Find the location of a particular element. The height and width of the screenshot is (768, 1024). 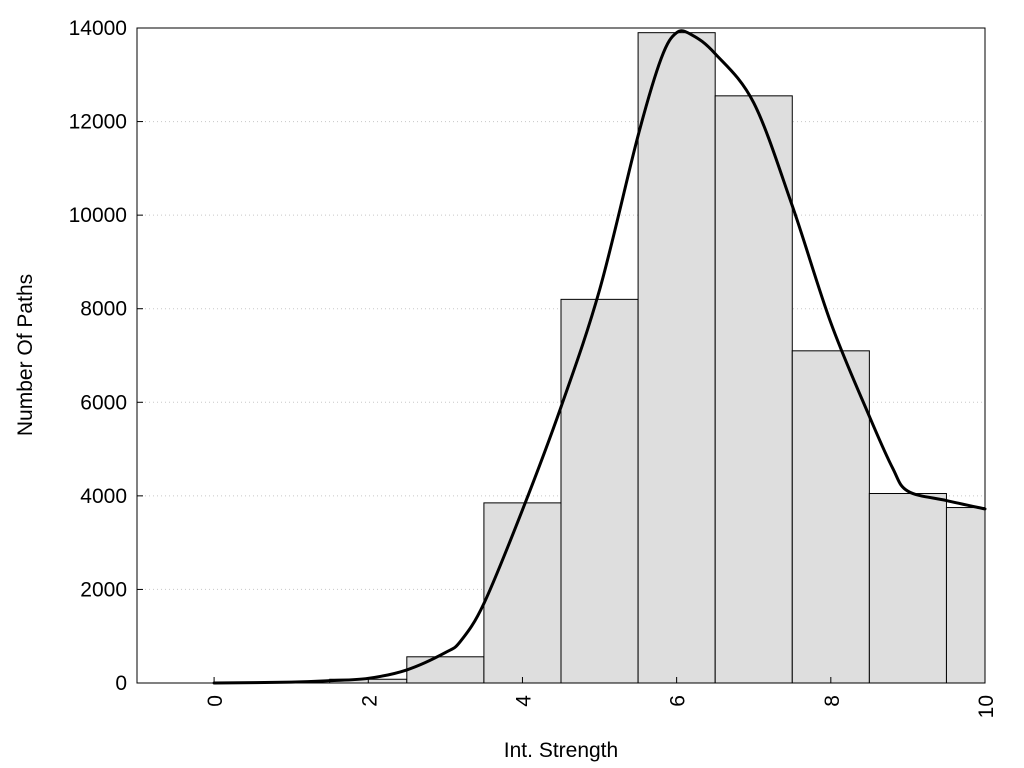

y-tick-label: 8000 is located at coordinates (103, 309).